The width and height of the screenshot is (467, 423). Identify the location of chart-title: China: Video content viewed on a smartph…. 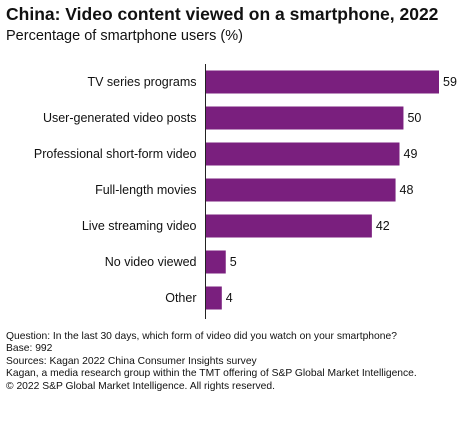
(222, 14).